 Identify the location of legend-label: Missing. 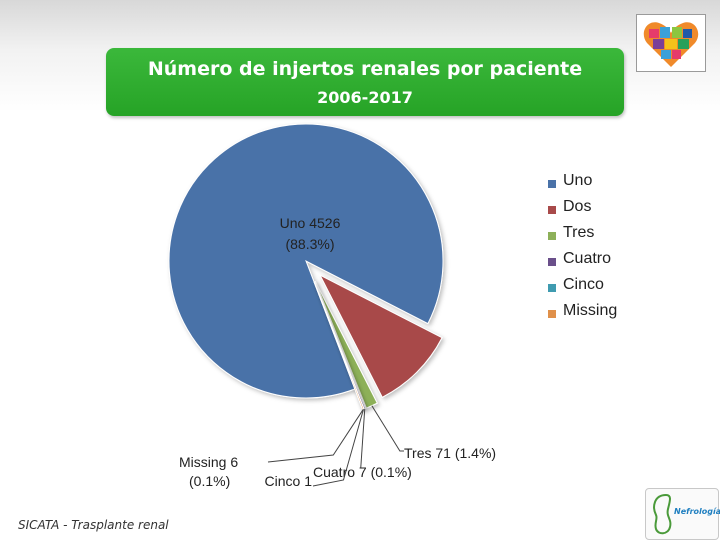
(590, 310).